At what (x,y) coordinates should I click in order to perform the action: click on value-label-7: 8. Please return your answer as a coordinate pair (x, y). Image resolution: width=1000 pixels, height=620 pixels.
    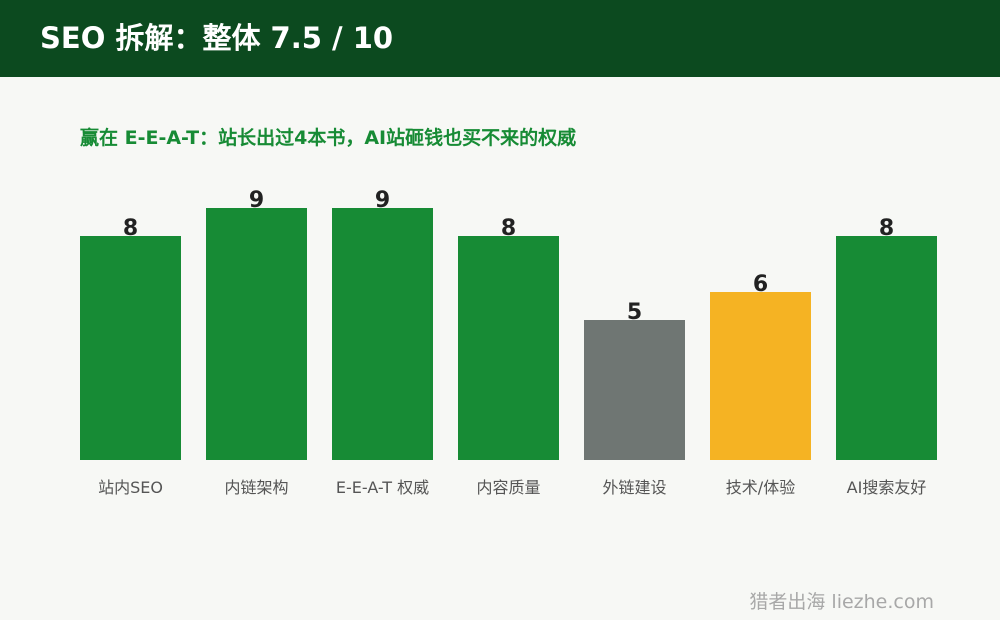
    Looking at the image, I should click on (886, 228).